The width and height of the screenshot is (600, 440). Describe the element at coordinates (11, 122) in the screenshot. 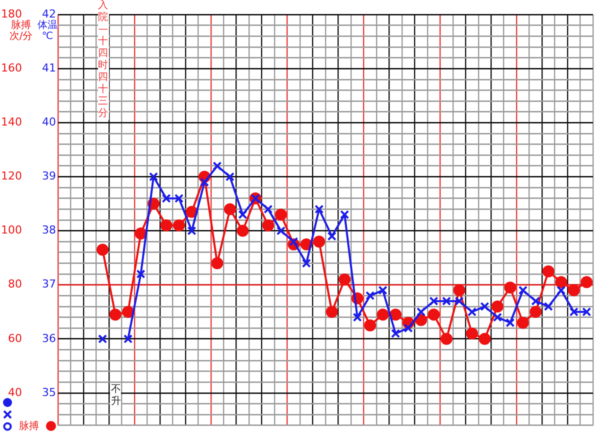

I see `y2-tick-label: 140` at that location.